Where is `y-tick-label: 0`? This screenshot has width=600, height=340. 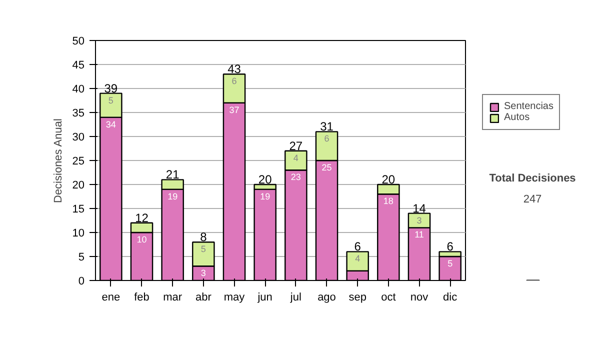
y-tick-label: 0 is located at coordinates (81, 282).